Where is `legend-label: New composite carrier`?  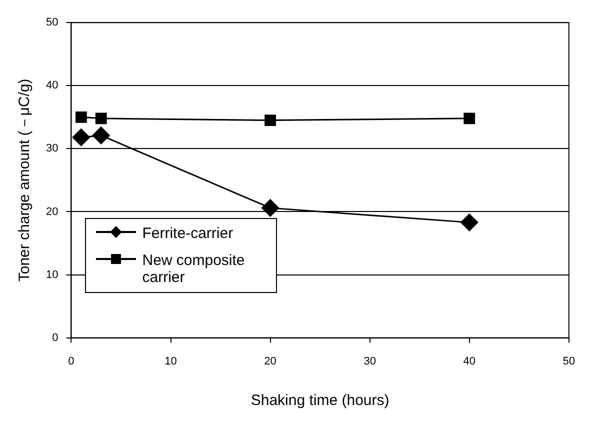 legend-label: New composite carrier is located at coordinates (194, 269).